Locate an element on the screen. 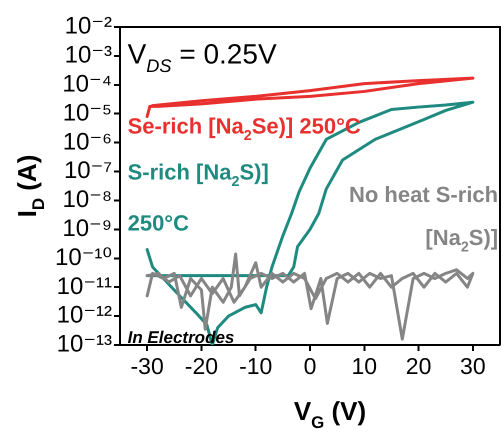 The image size is (504, 439). y-tick-label: 10⁻¹¹ is located at coordinates (84, 286).